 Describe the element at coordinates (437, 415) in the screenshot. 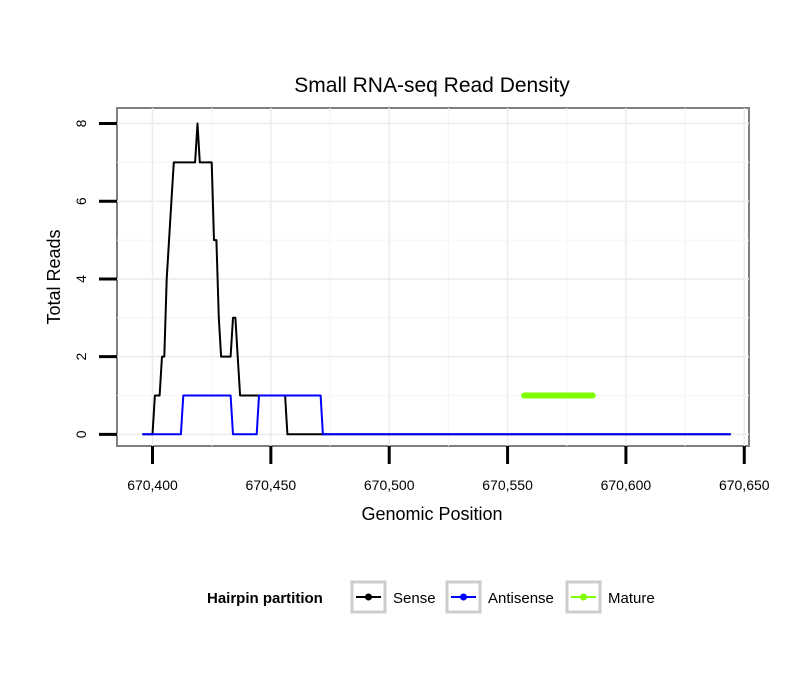

I see `series-line-antisense` at that location.